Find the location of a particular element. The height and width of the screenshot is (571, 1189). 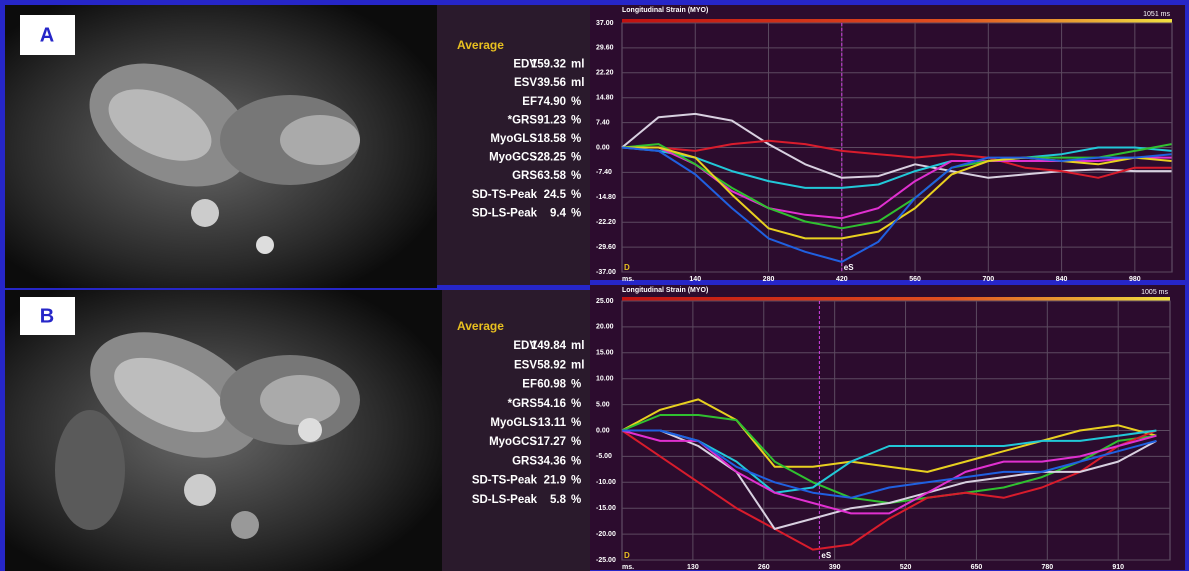

x-tick-label: 420 is located at coordinates (842, 279).